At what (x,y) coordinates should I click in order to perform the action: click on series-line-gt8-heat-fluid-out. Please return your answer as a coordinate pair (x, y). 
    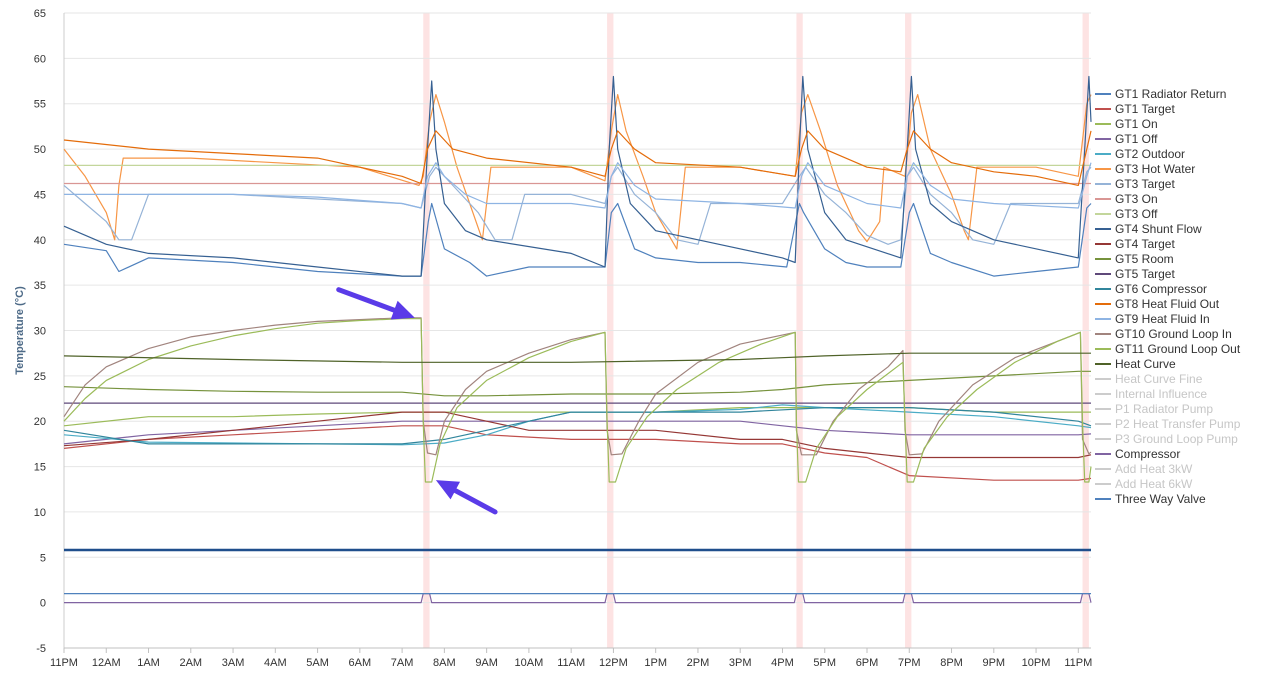
    Looking at the image, I should click on (577, 158).